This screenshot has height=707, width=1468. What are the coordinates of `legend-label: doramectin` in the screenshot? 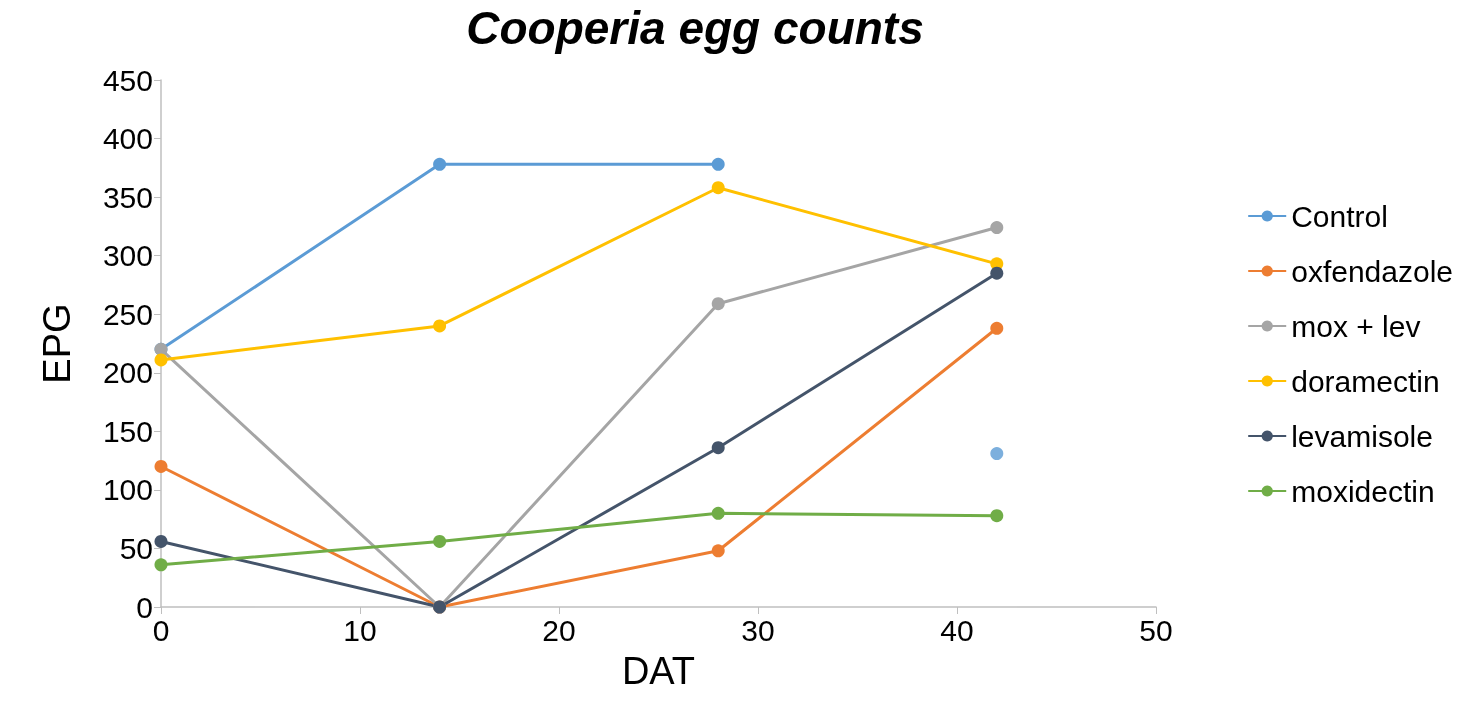 It's located at (1365, 381).